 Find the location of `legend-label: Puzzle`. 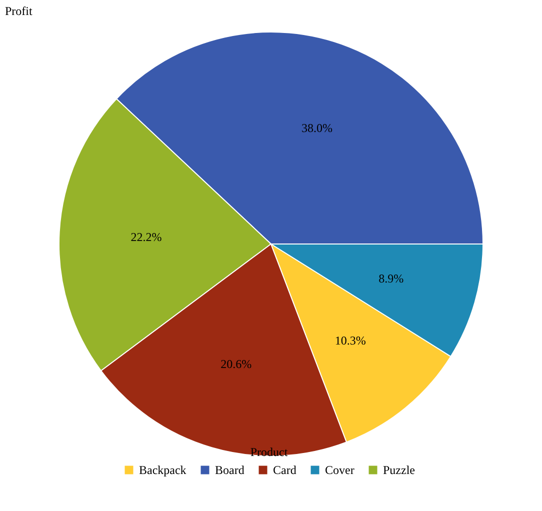

legend-label: Puzzle is located at coordinates (399, 470).